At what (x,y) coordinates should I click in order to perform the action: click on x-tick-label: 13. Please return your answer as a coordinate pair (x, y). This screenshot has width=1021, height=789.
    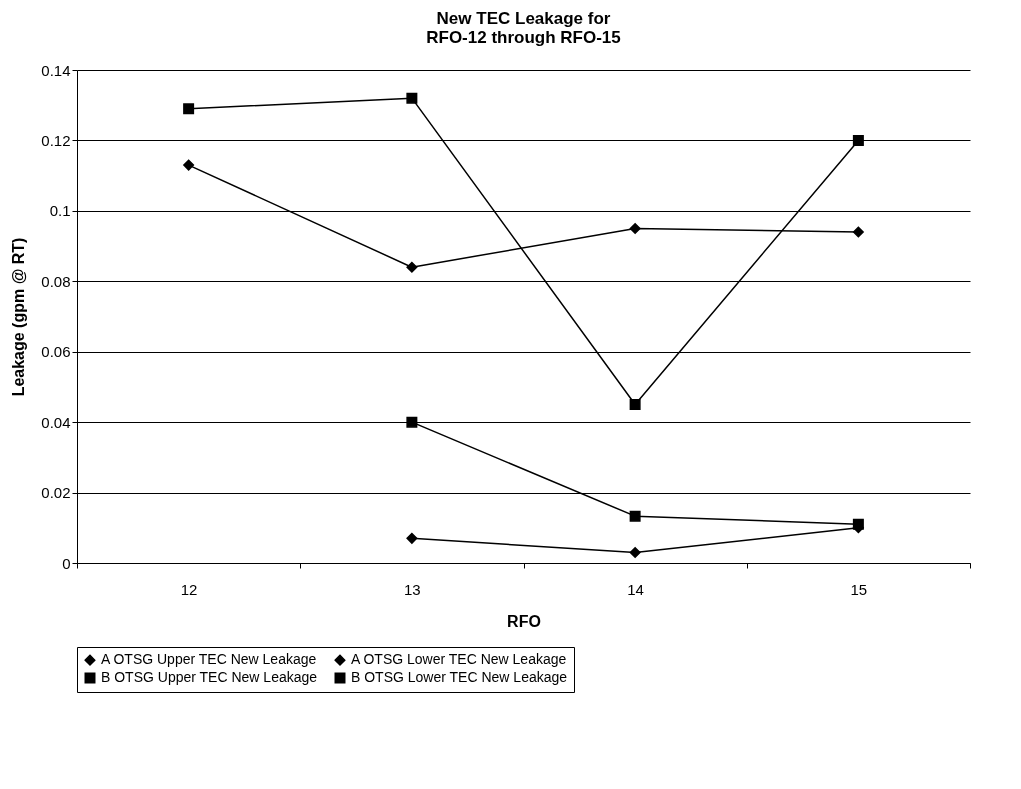
    Looking at the image, I should click on (412, 589).